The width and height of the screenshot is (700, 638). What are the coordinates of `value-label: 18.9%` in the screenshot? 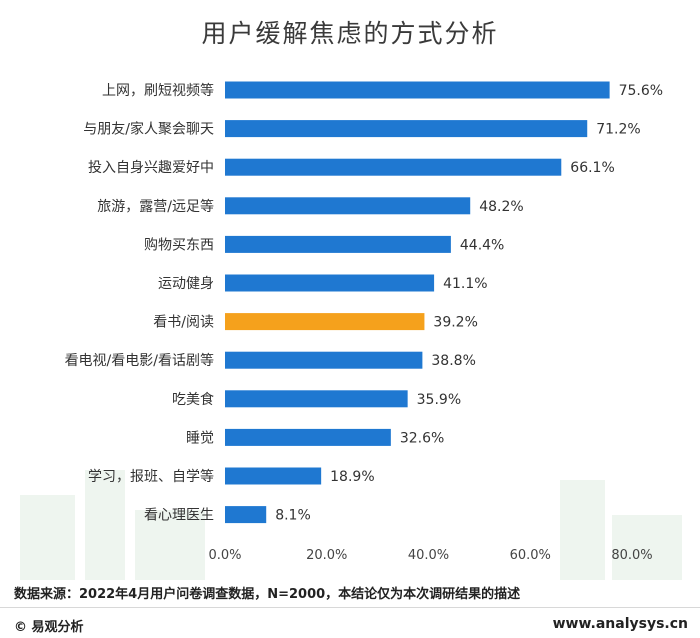 It's located at (352, 477).